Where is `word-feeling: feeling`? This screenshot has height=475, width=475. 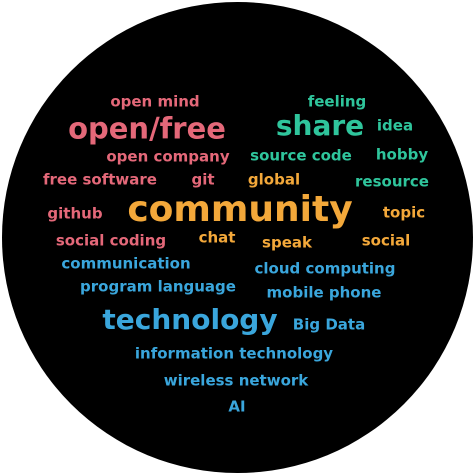 word-feeling: feeling is located at coordinates (337, 101).